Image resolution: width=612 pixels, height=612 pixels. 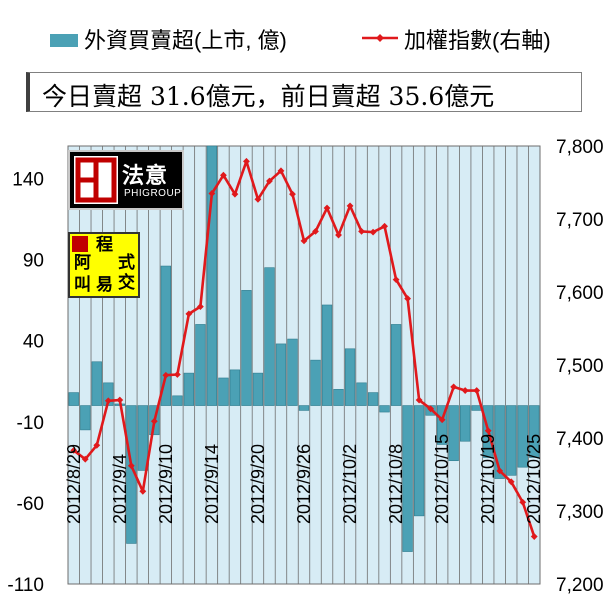 What do you see at coordinates (80, 244) in the screenshot?
I see `emblem-icon` at bounding box center [80, 244].